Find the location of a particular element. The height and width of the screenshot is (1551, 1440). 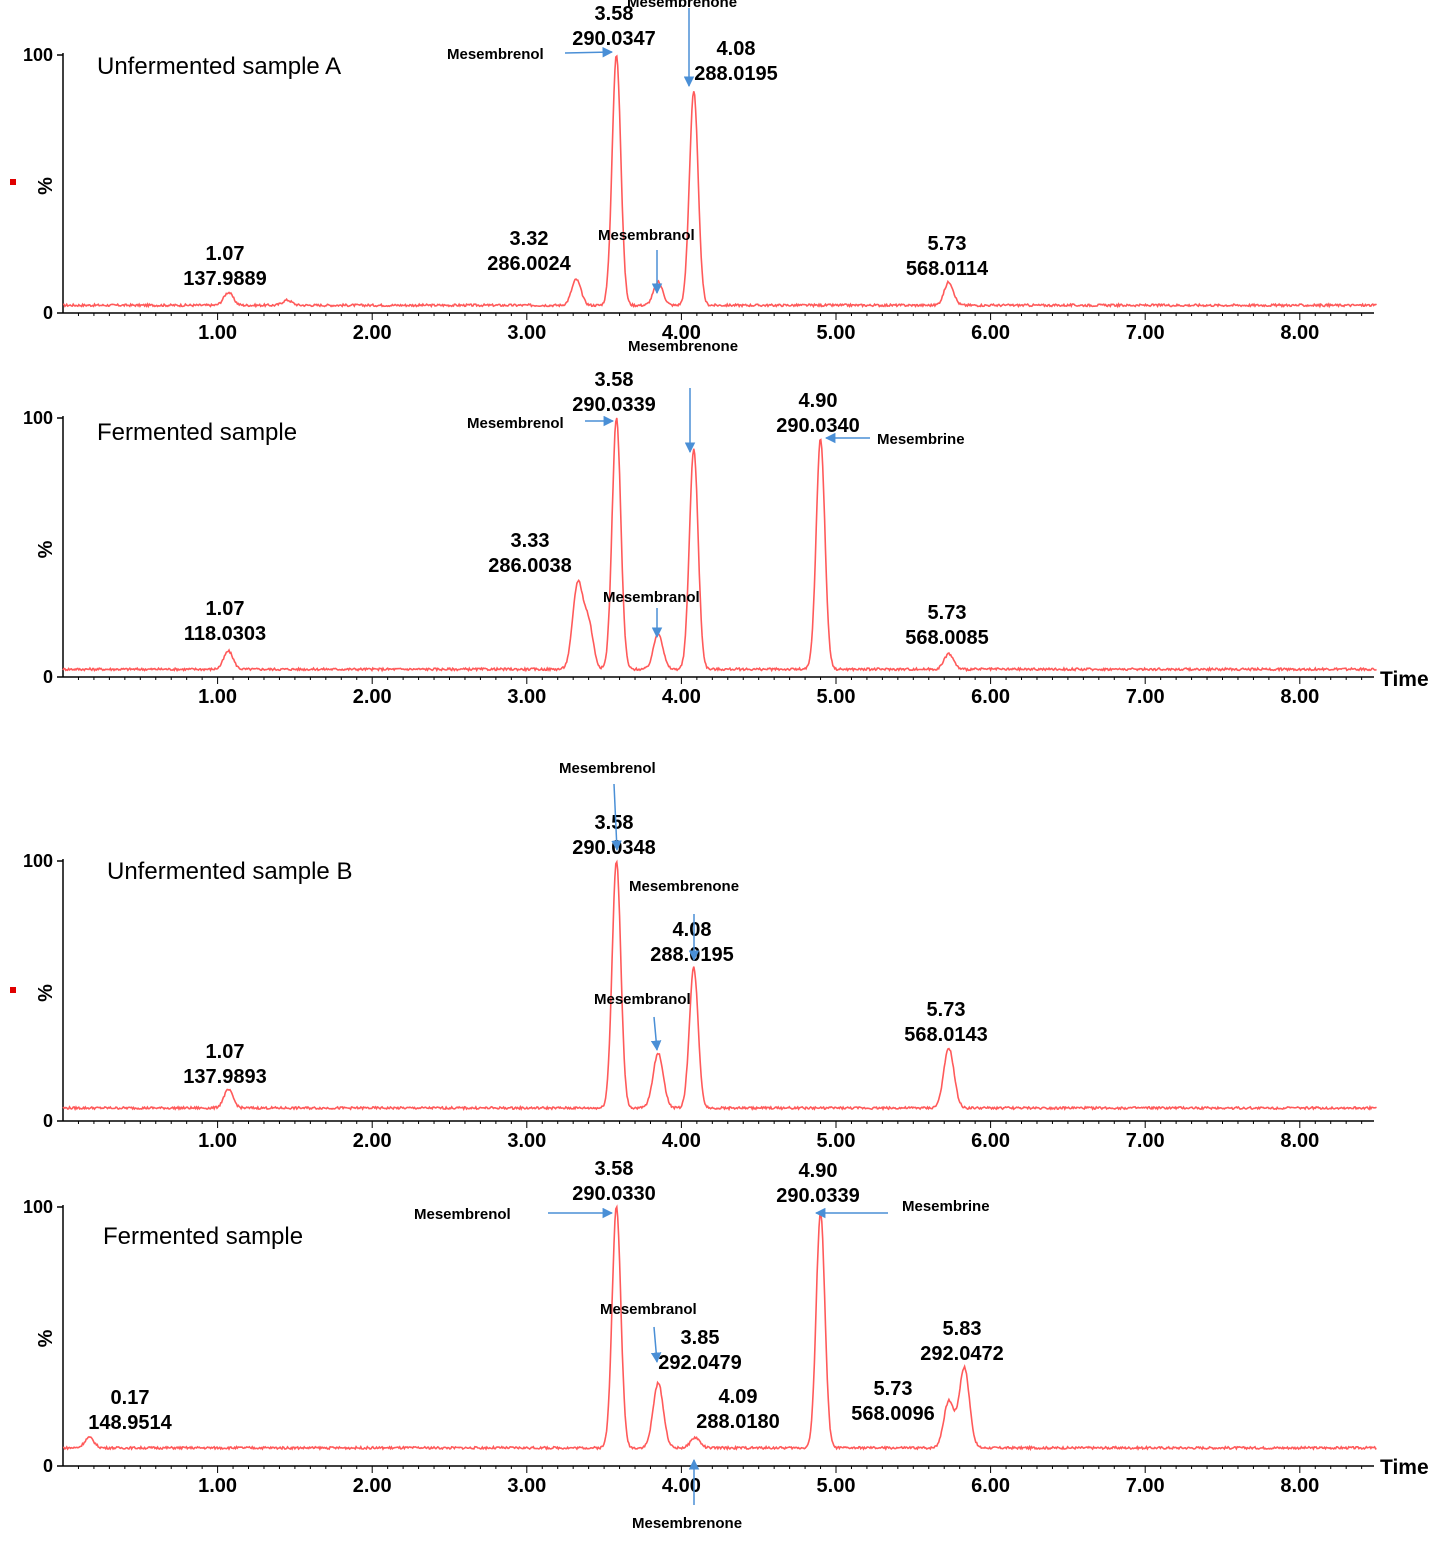

peak-label: 1.07 118.0303 is located at coordinates (225, 621).